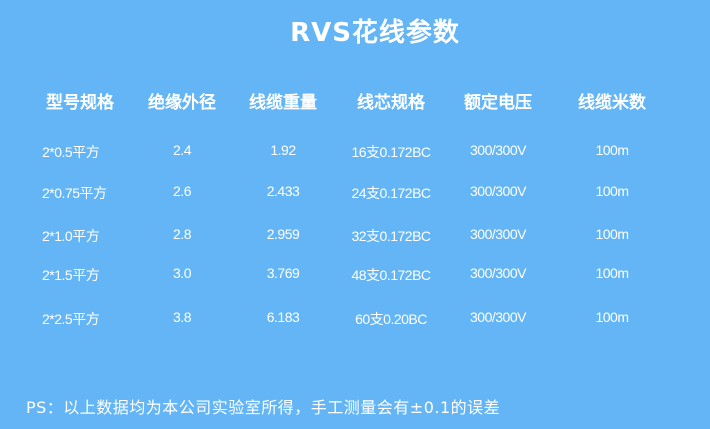 The width and height of the screenshot is (710, 429). What do you see at coordinates (182, 317) in the screenshot?
I see `table-cell: 3.8` at bounding box center [182, 317].